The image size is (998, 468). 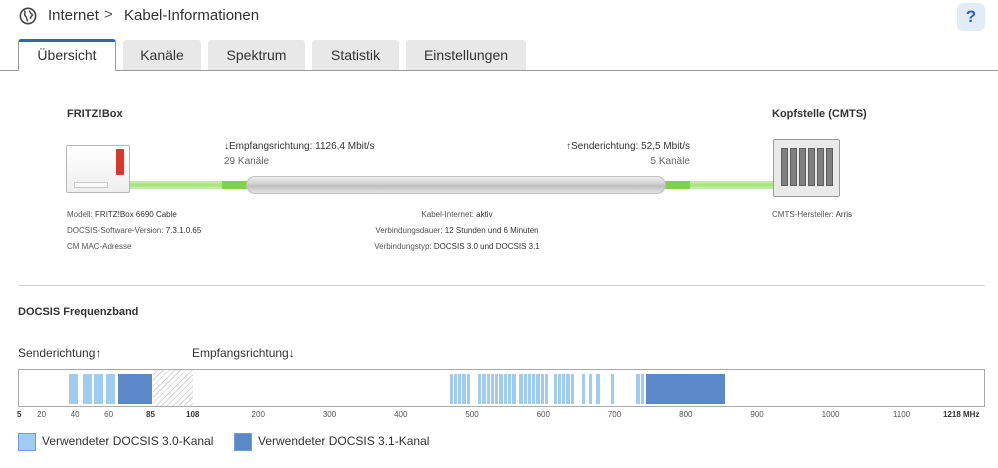 What do you see at coordinates (686, 414) in the screenshot?
I see `frequency-tick-label: 800` at bounding box center [686, 414].